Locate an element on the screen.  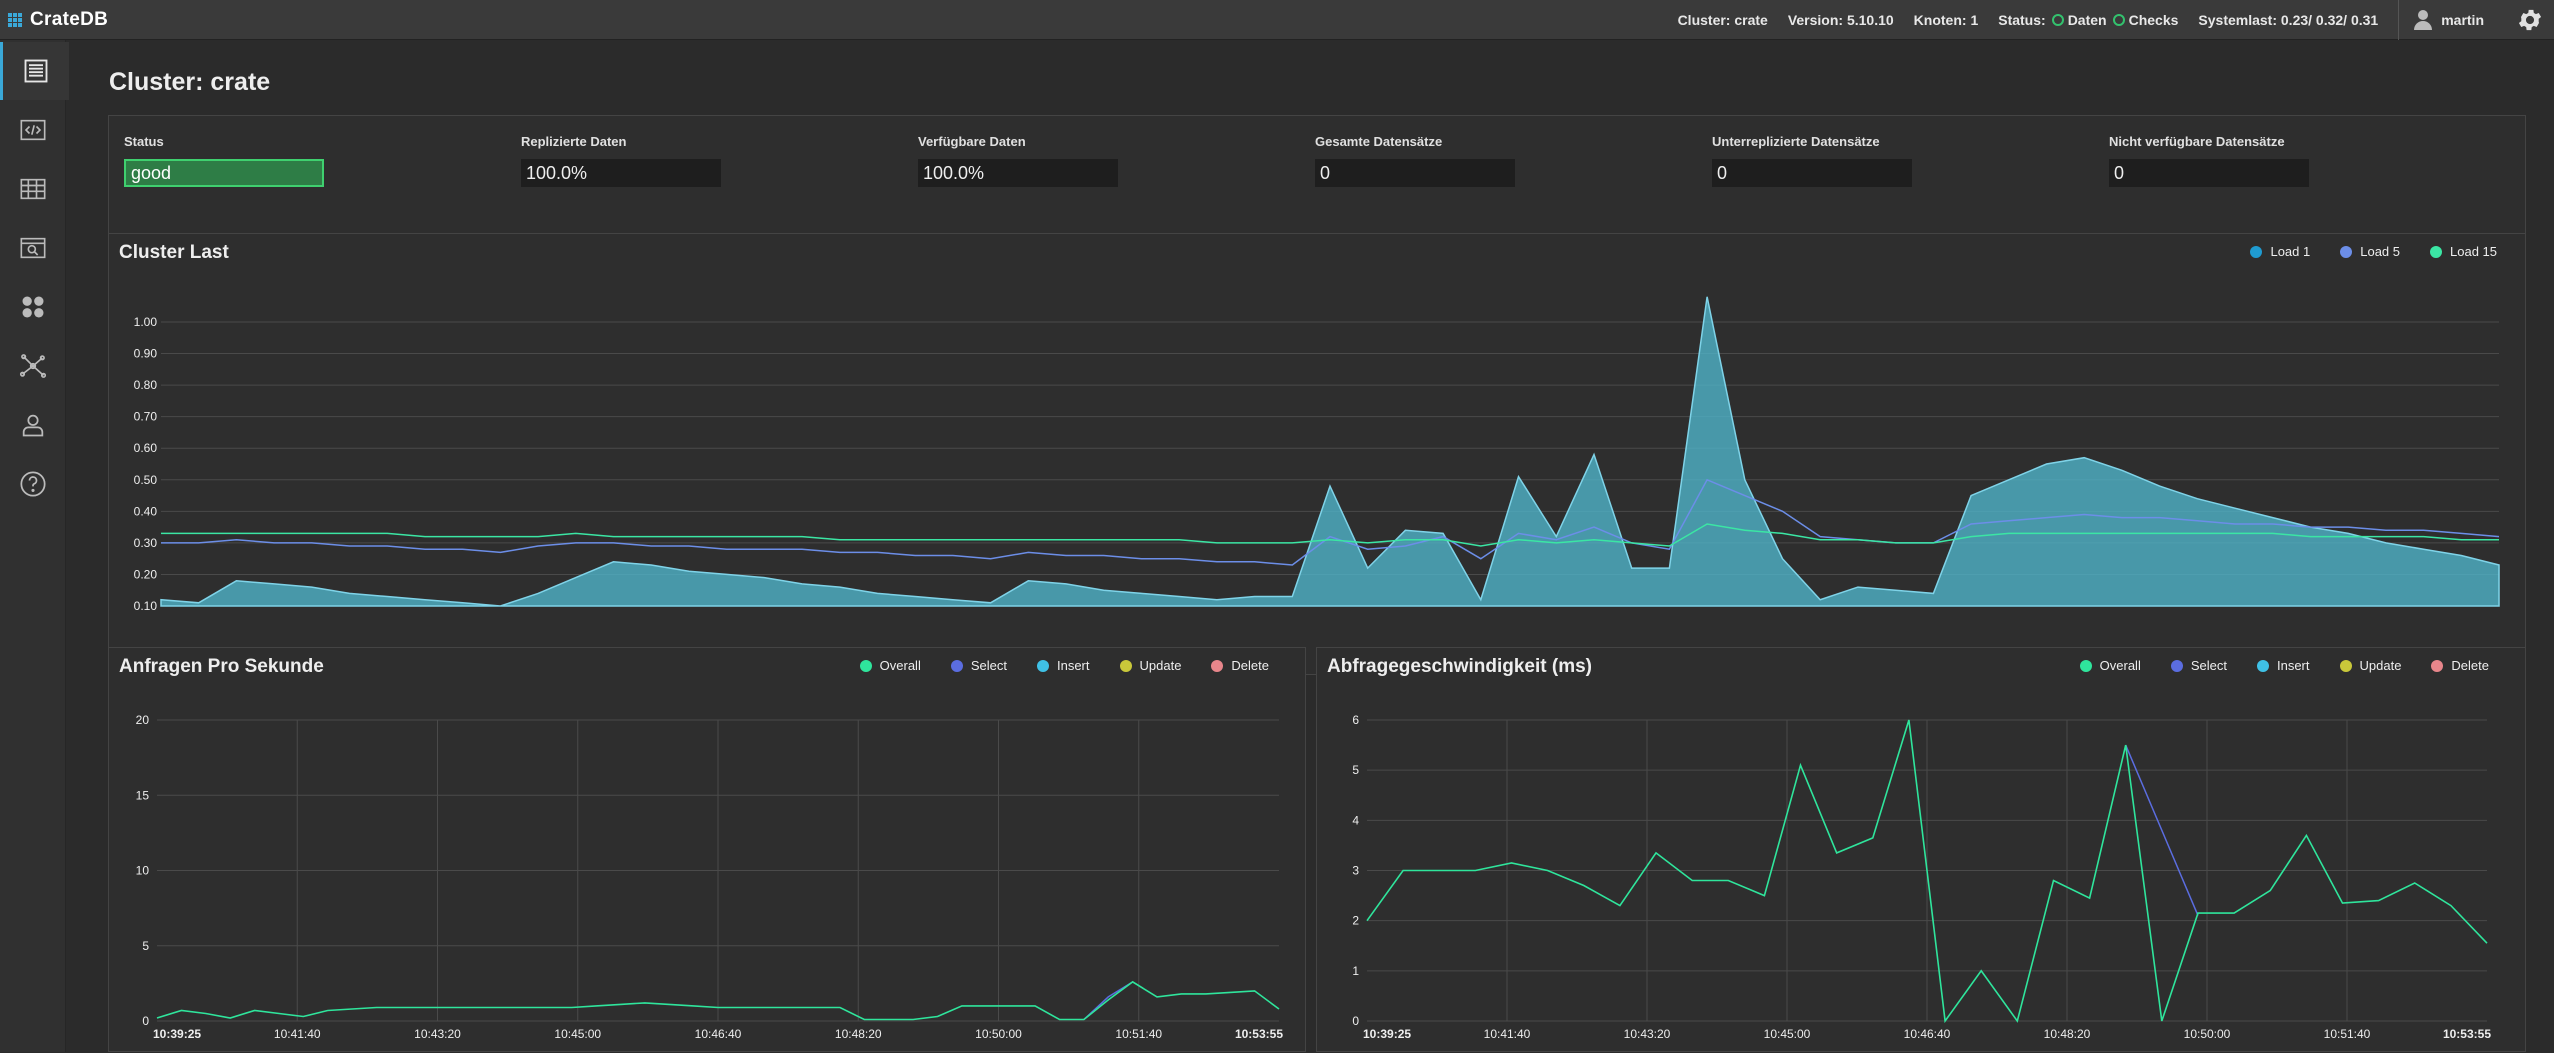
stat-total-records: Gesamte Datensätze 0 is located at coordinates (1513, 160).